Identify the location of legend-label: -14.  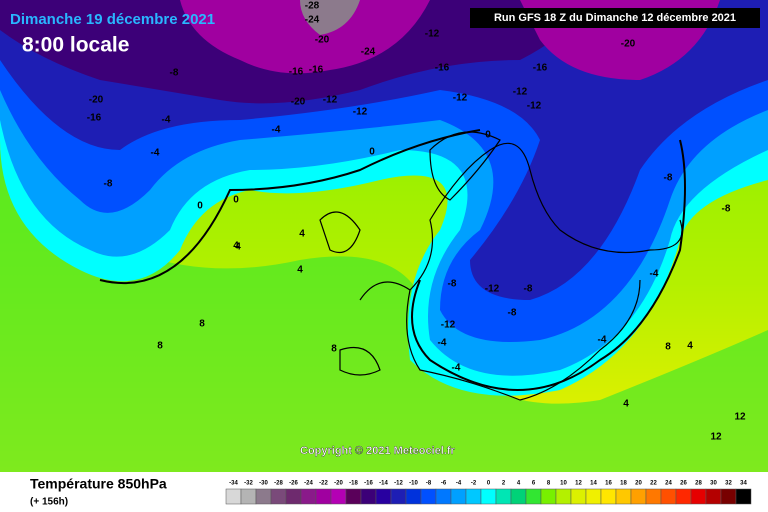
(383, 484).